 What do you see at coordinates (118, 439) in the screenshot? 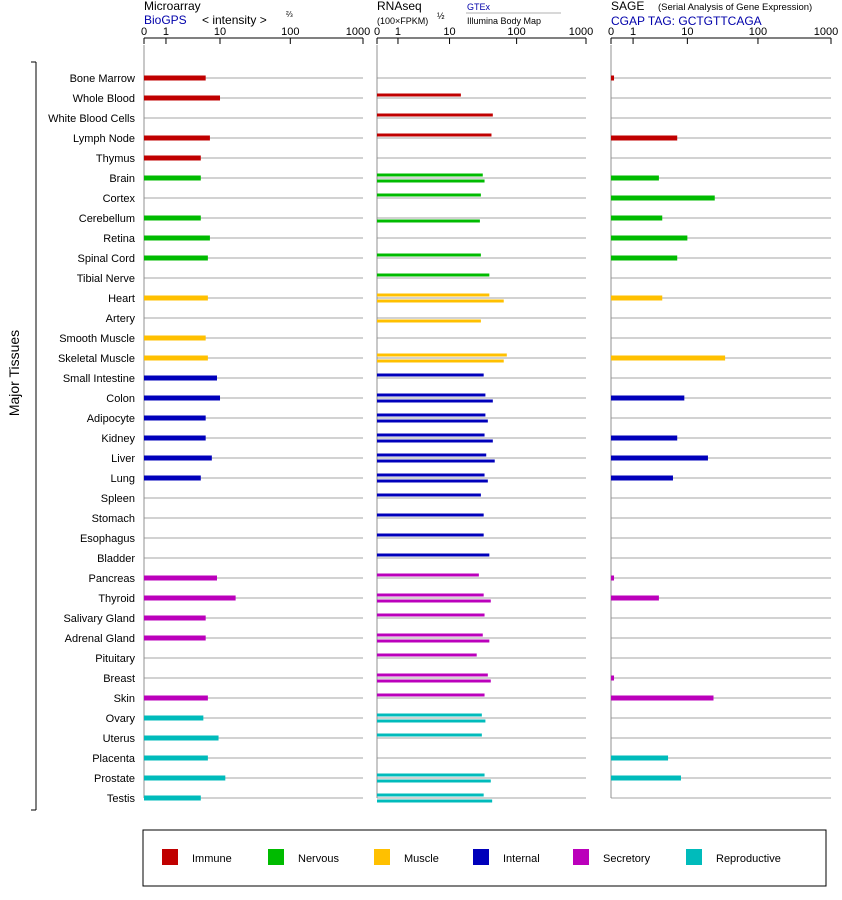
I see `tissue-label: Kidney` at bounding box center [118, 439].